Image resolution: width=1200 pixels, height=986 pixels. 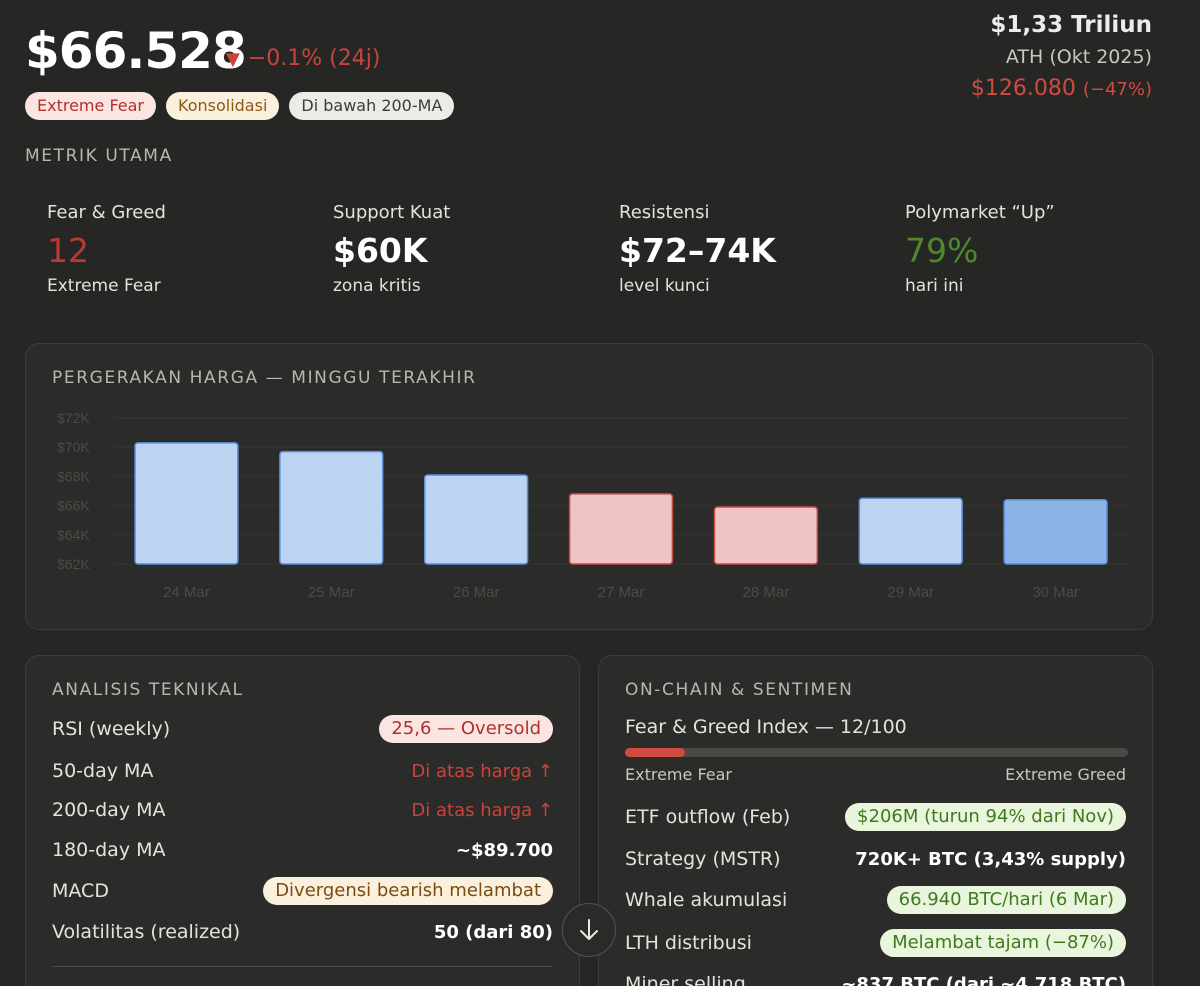 I want to click on metric-support: Support Kuat $60K zona kritis, so click(x=391, y=249).